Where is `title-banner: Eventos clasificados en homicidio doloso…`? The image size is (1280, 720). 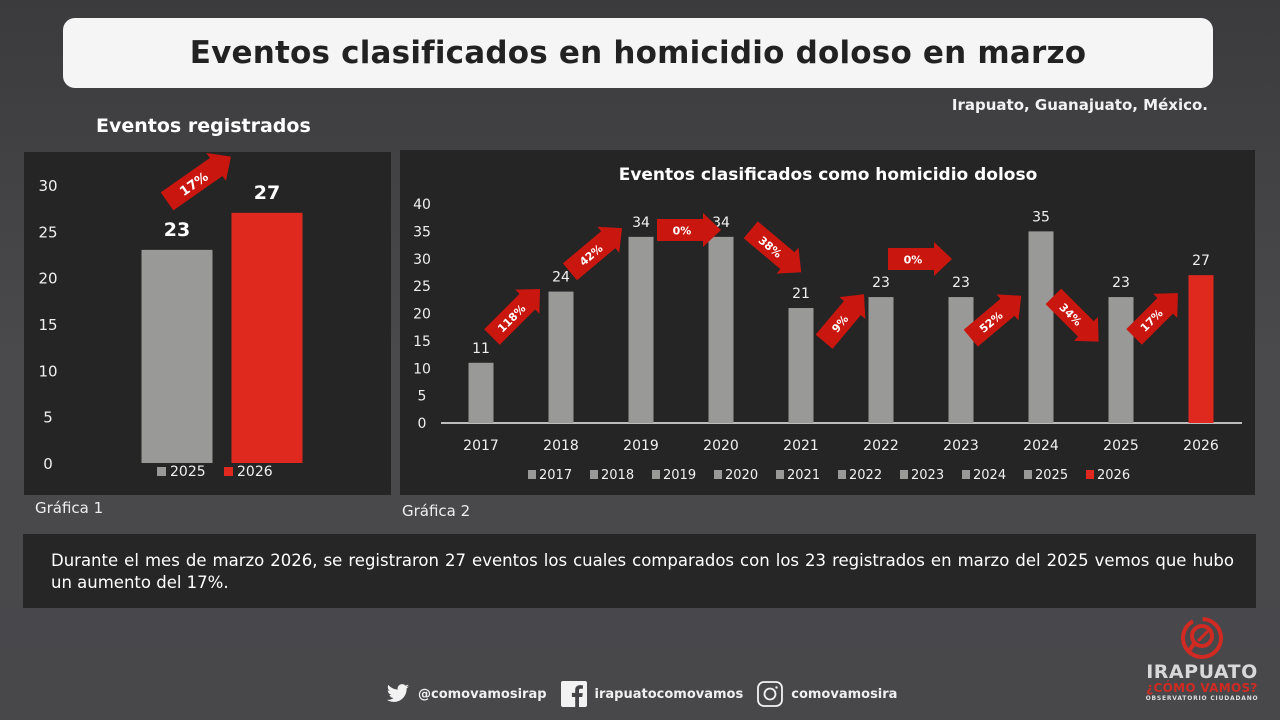 title-banner: Eventos clasificados en homicidio doloso… is located at coordinates (638, 53).